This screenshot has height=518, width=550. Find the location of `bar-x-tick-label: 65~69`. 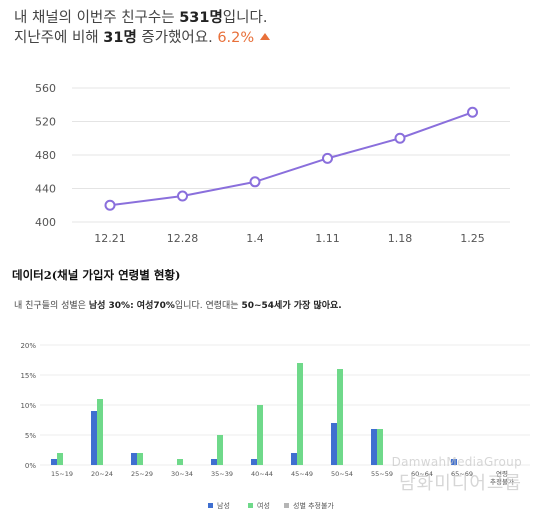

bar-x-tick-label: 65~69 is located at coordinates (462, 474).